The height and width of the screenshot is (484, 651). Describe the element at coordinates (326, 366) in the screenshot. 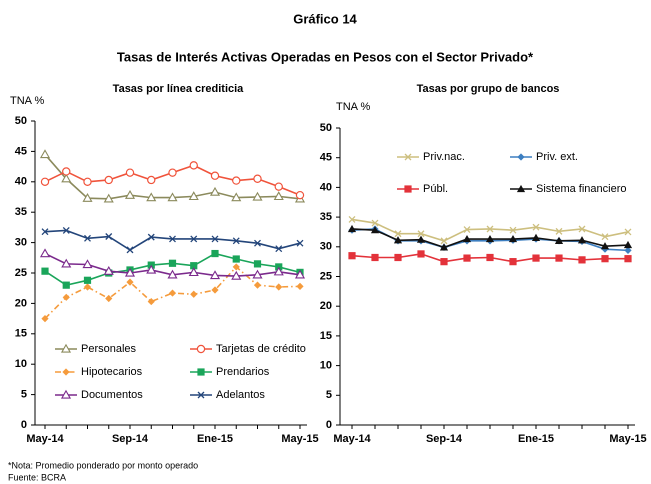

I see `y-tick-label: 10` at that location.